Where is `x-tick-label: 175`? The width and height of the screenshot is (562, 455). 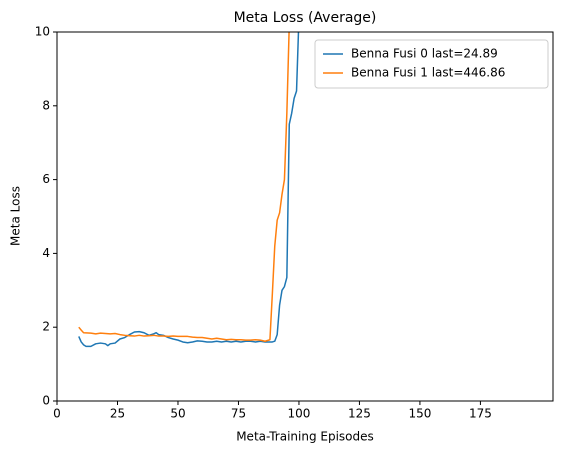
x-tick-label: 175 is located at coordinates (480, 414).